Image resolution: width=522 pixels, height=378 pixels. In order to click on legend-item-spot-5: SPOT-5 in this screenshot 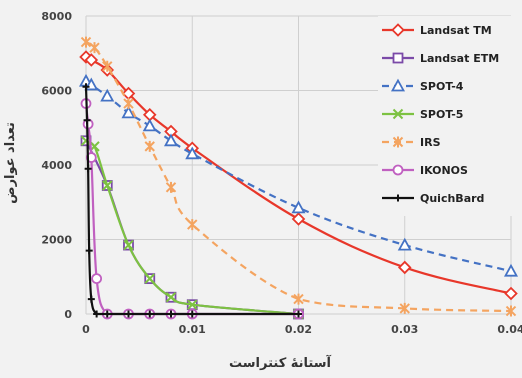, I will do `click(422, 114)`.